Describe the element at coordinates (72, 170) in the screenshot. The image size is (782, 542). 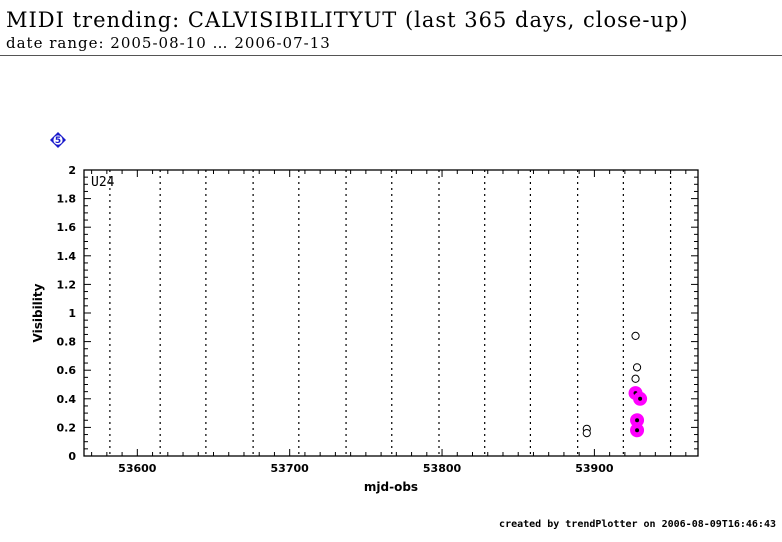
I see `y-tick-label: 2` at that location.